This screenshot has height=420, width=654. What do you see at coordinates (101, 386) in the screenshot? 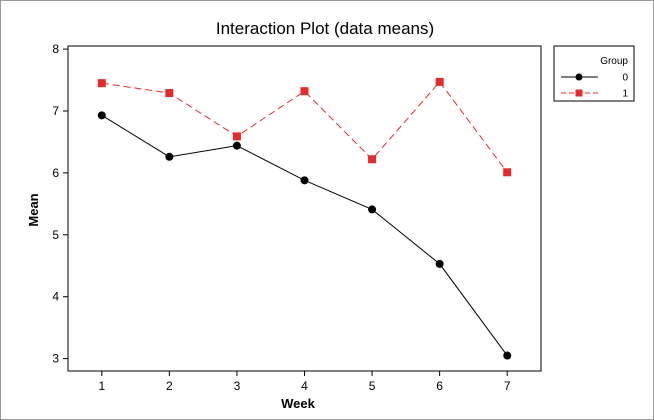
I see `x-tick-label: 1` at bounding box center [101, 386].